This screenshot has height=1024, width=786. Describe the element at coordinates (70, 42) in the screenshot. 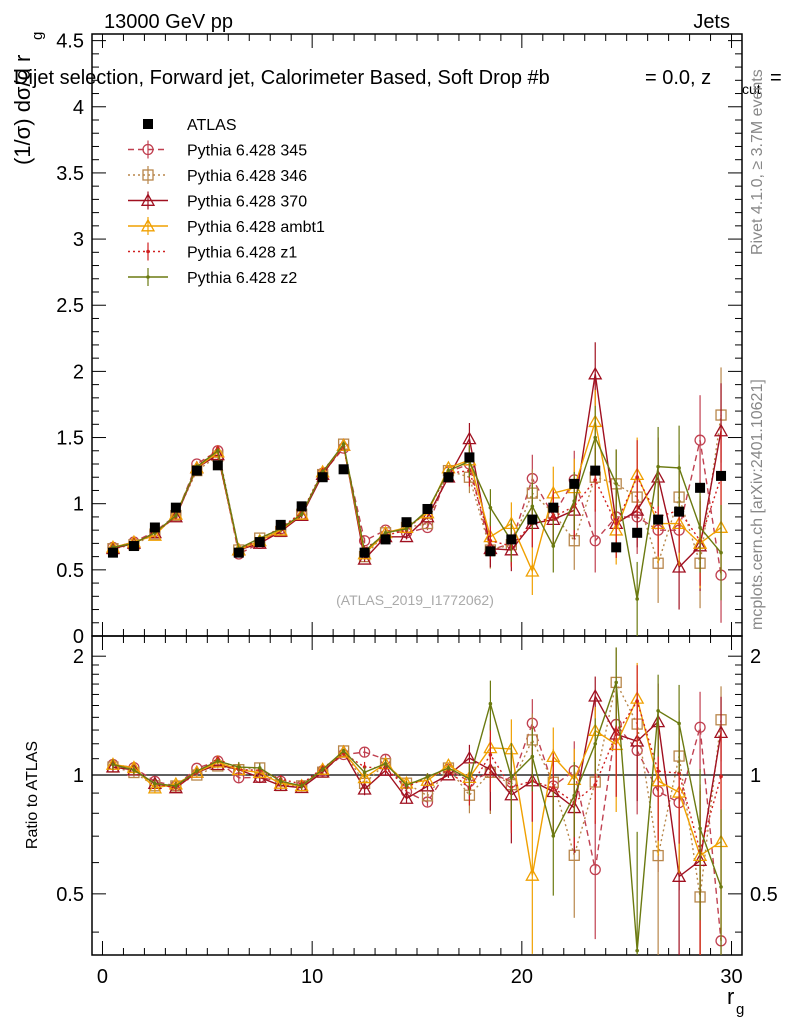

I see `main-ytick-label: 4.5` at that location.